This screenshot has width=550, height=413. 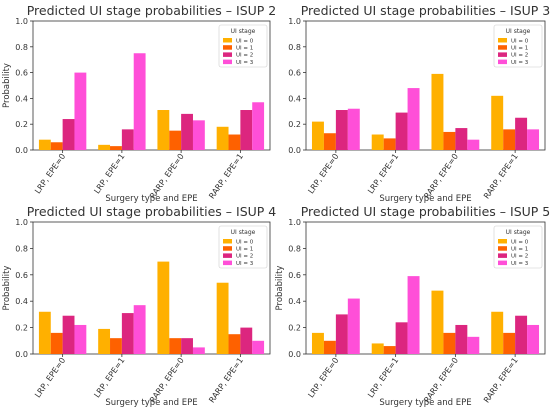 I want to click on legend-label: UI = 2, so click(x=519, y=257).